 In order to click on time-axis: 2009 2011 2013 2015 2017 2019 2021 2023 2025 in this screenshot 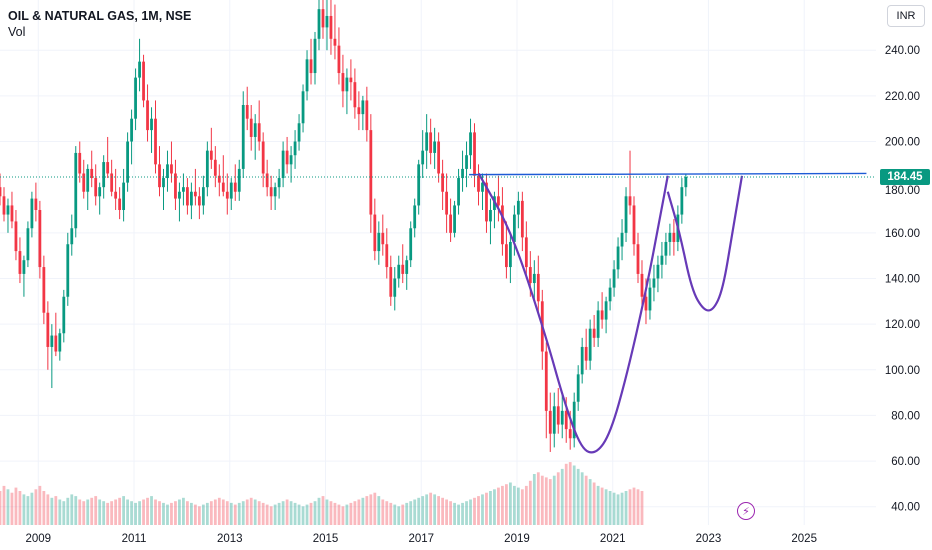, I will do `click(420, 539)`.